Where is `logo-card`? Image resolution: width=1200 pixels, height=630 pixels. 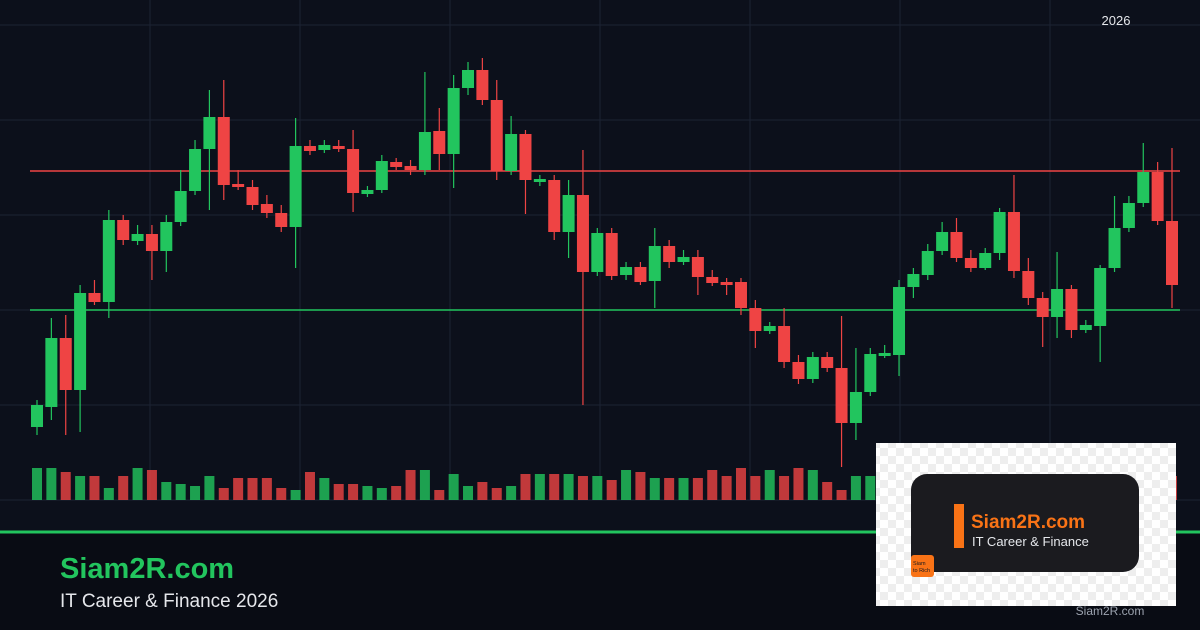
logo-card is located at coordinates (1025, 523).